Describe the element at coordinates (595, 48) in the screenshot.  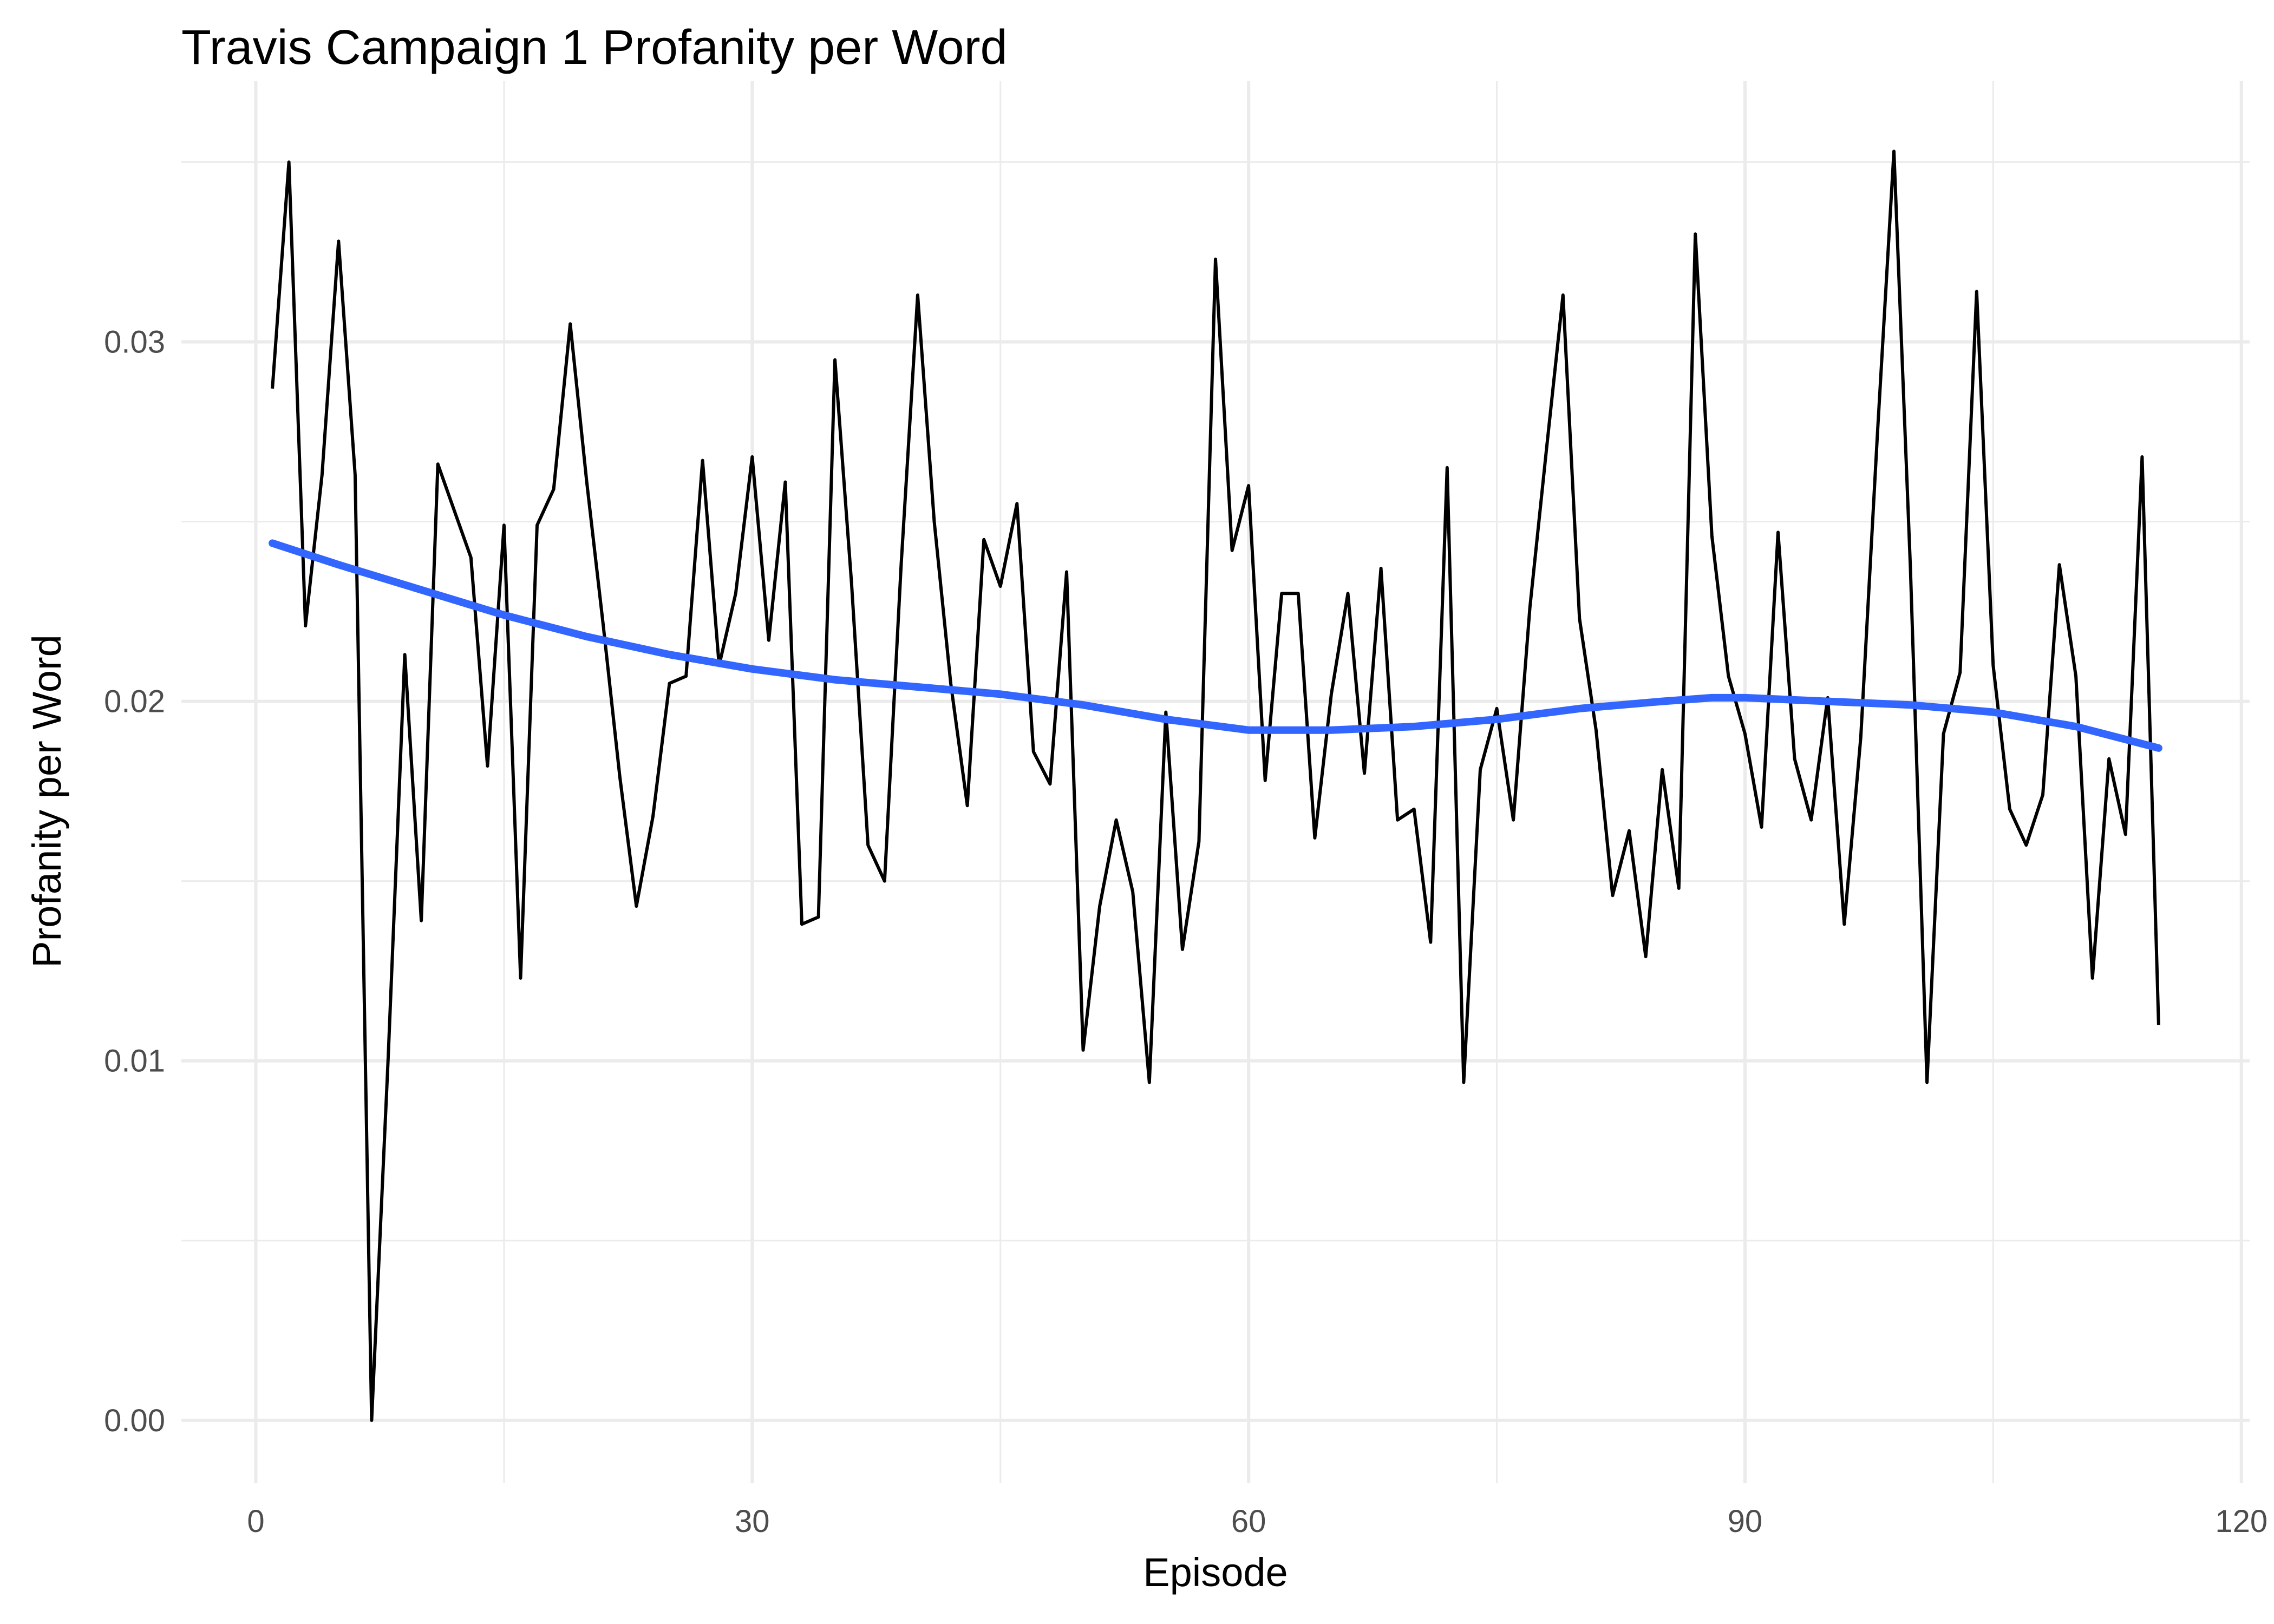
I see `chart-title: Travis Campaign 1 Profanity per Word` at that location.